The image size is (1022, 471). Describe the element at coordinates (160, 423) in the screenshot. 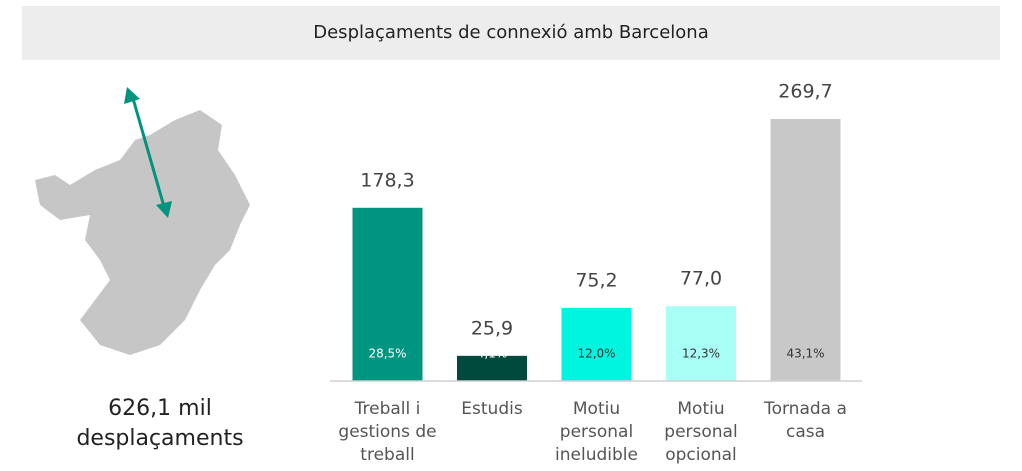

I see `total-label: 626,1 mil desplaçaments` at that location.